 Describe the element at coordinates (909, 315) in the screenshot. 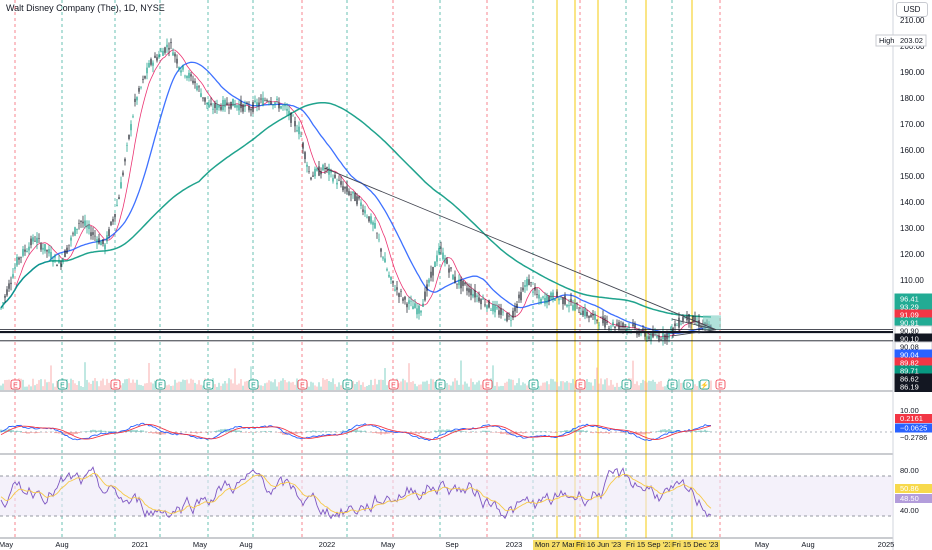

I see `price-badge-label: 91.09` at that location.